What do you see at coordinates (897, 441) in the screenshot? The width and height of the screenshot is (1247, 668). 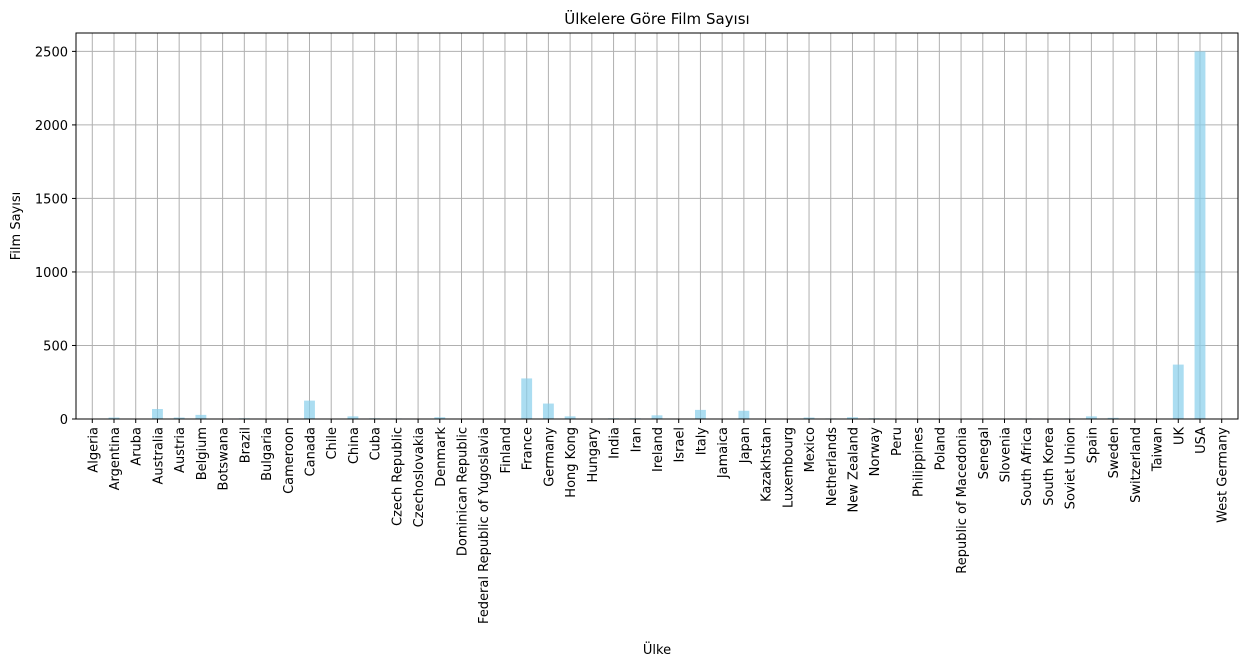 I see `x-tick-label: Peru` at bounding box center [897, 441].